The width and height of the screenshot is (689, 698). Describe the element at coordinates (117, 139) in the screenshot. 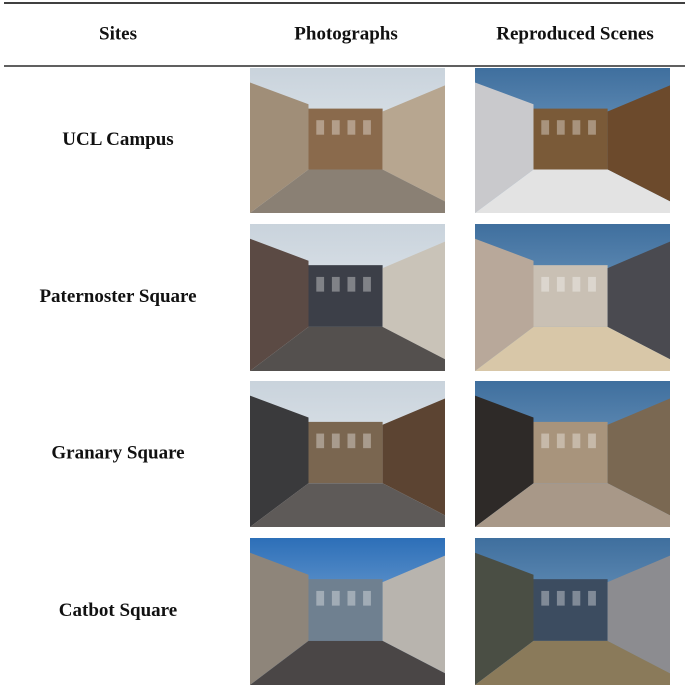

I see `site-name: UCL Campus` at that location.